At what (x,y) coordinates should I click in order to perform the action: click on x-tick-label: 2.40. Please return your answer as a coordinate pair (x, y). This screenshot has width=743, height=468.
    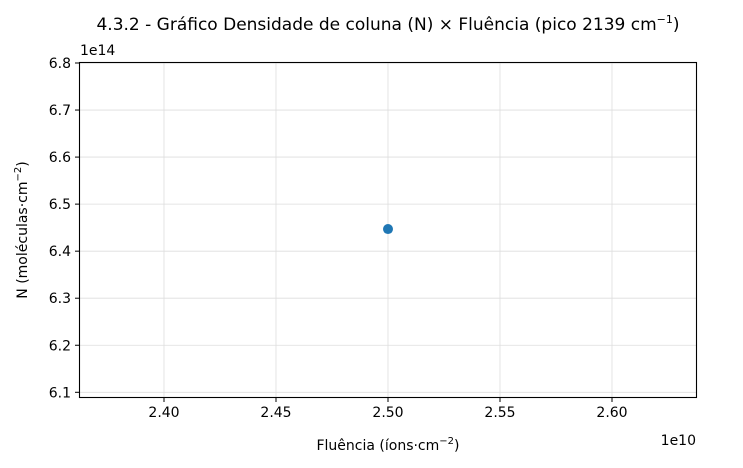
    Looking at the image, I should click on (163, 413).